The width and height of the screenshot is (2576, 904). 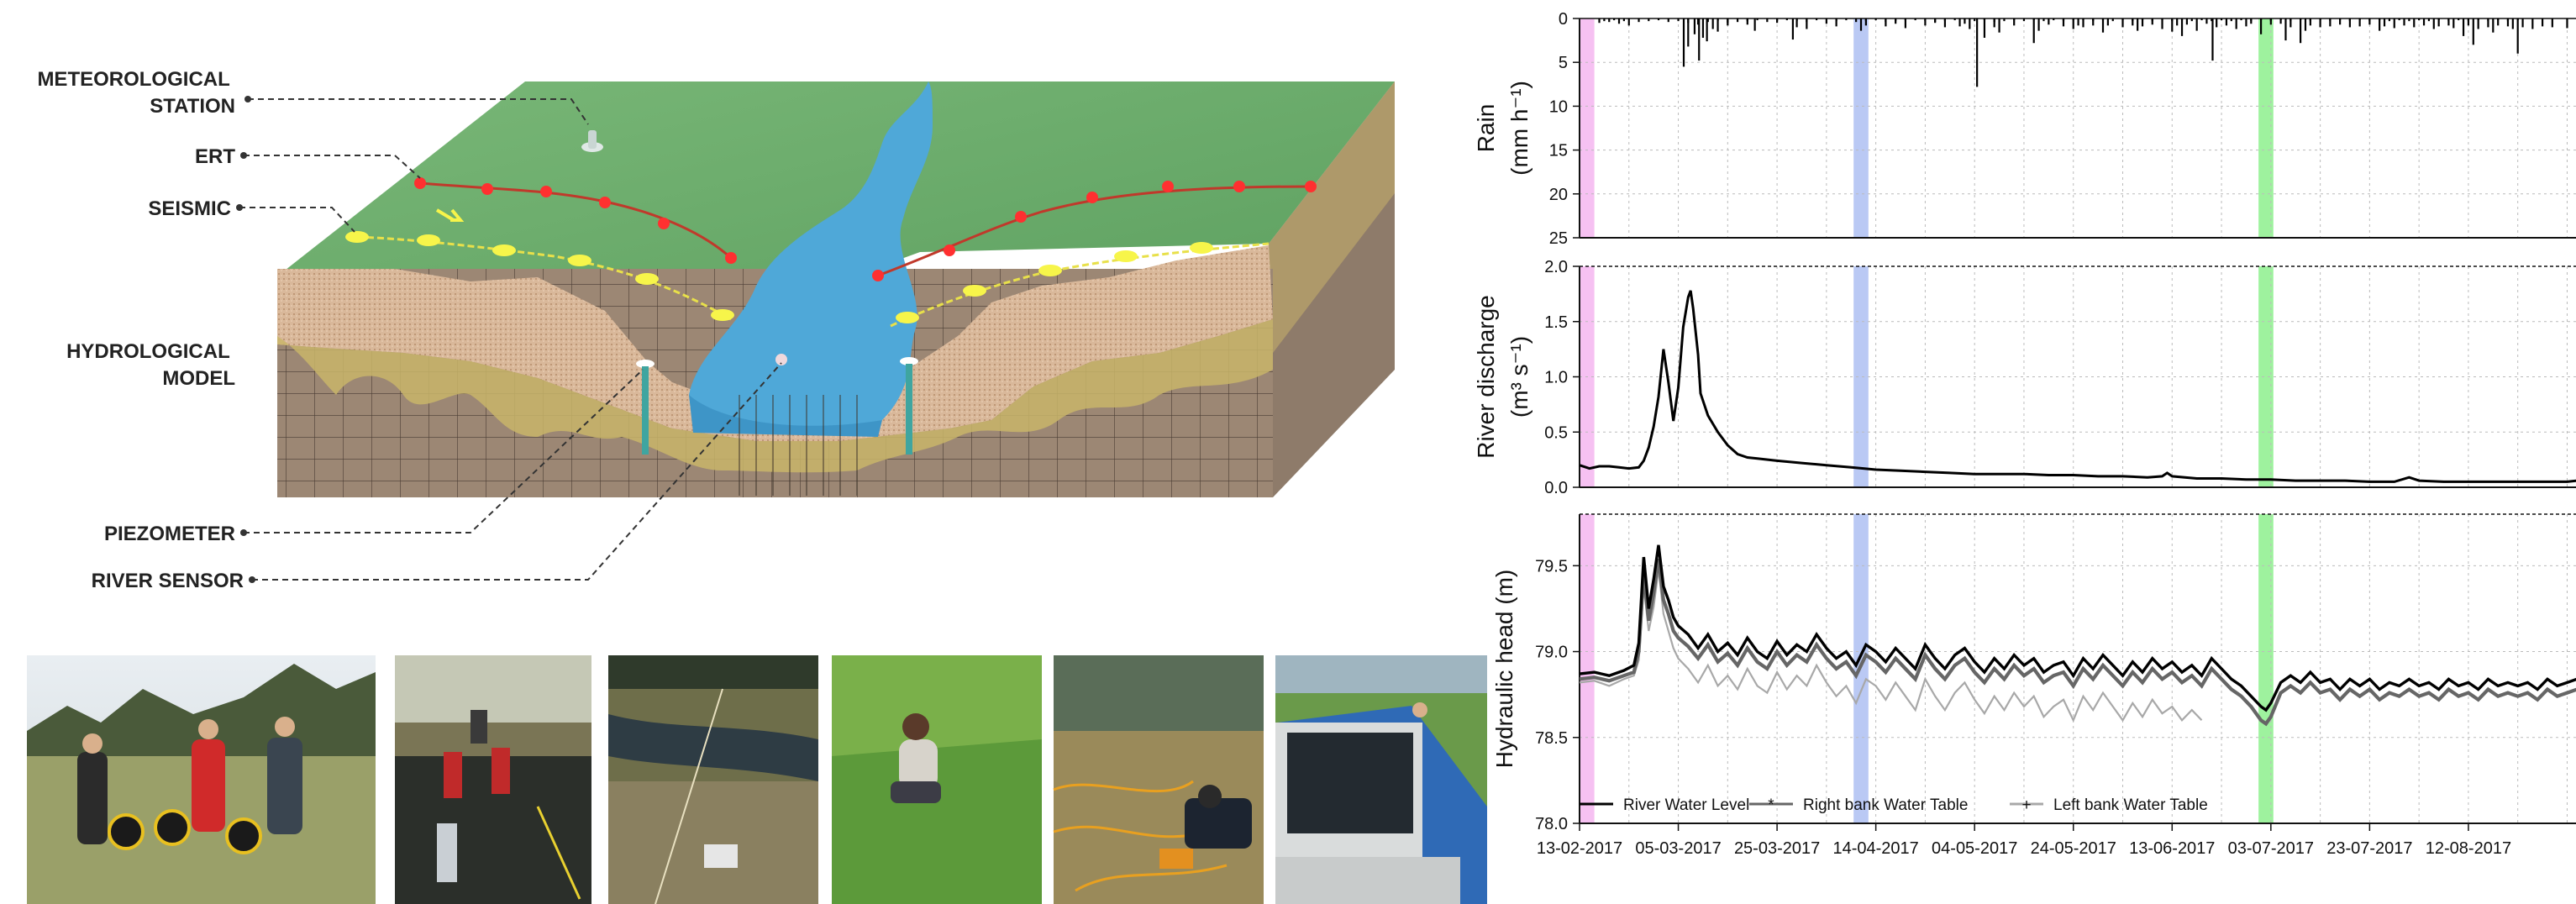 I want to click on x-tick-label: 03-07-2017, so click(x=2271, y=848).